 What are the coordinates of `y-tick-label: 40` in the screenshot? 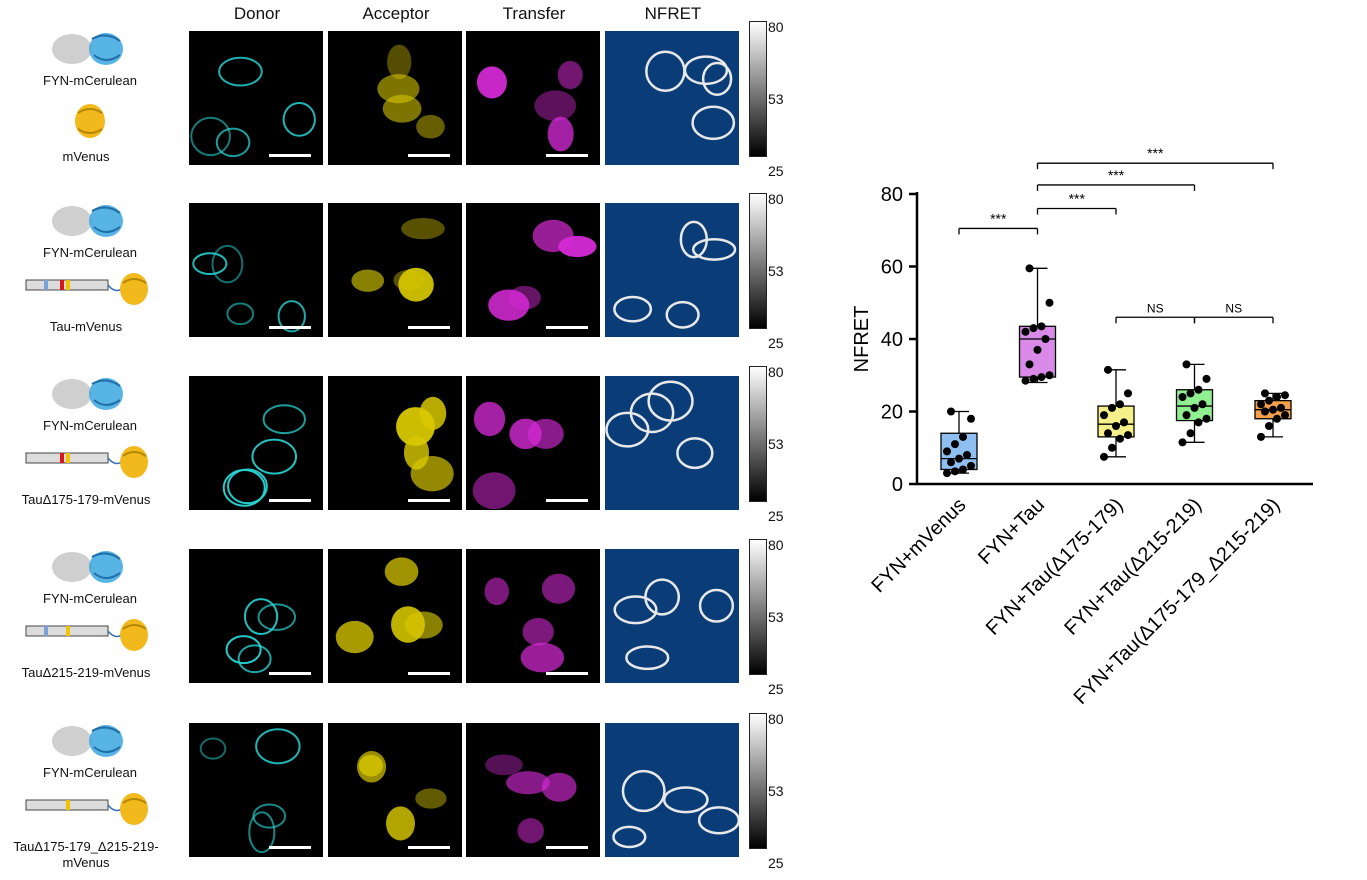 It's located at (892, 340).